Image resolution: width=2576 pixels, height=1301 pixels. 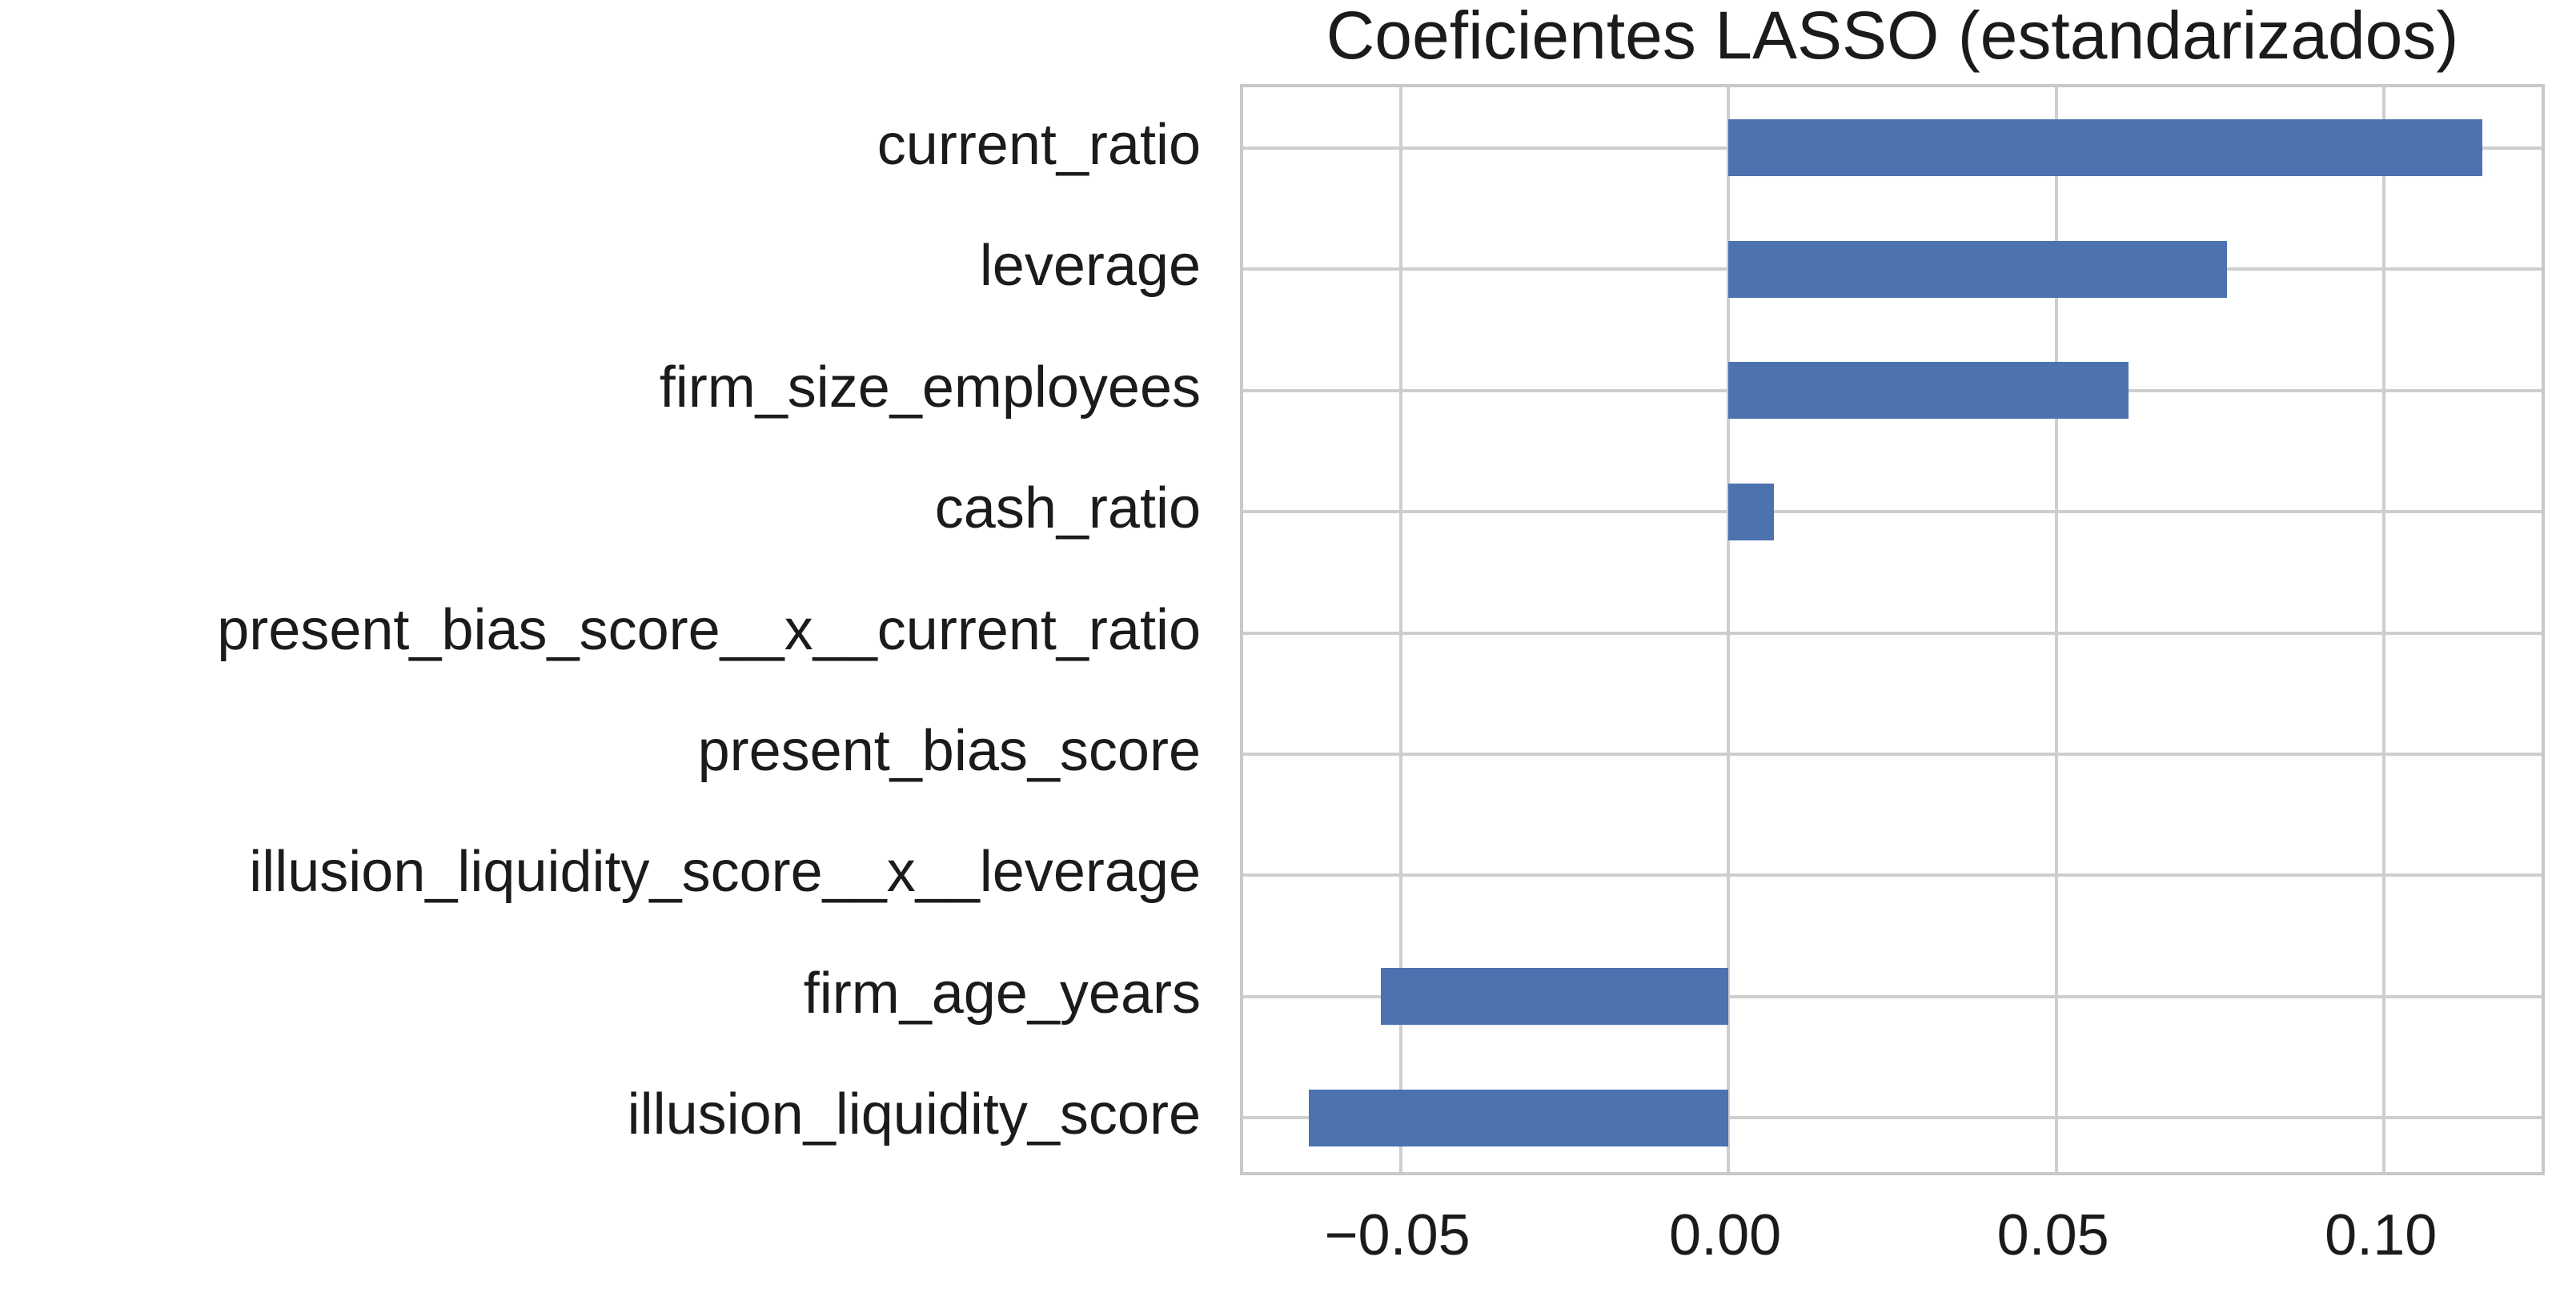 What do you see at coordinates (930, 387) in the screenshot?
I see `y-axis-label: firm_size_employees` at bounding box center [930, 387].